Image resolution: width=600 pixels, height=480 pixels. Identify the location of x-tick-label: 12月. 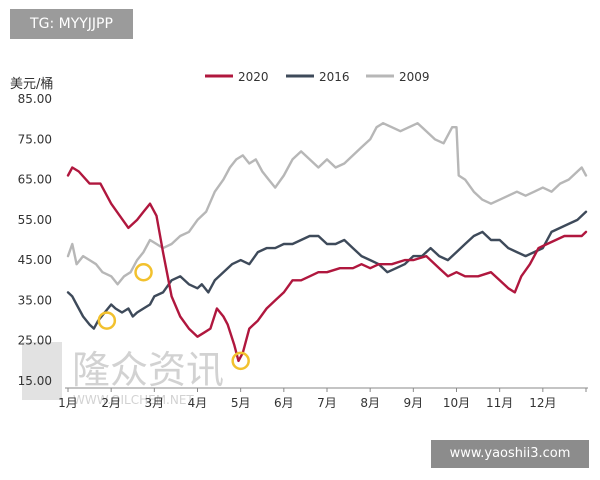
(542, 403).